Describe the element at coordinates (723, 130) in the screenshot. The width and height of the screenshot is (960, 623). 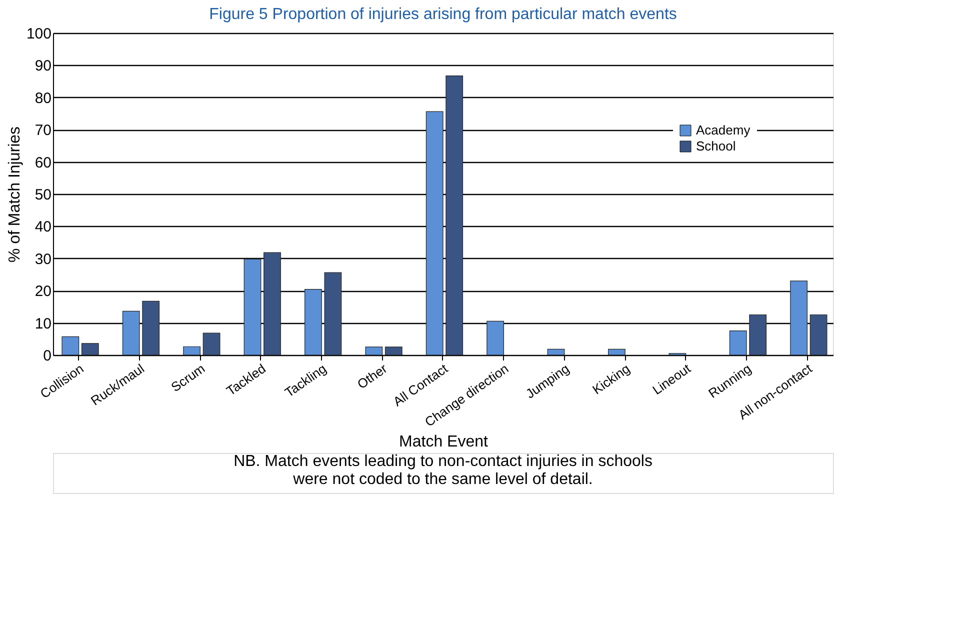
I see `legend-label: Academy` at that location.